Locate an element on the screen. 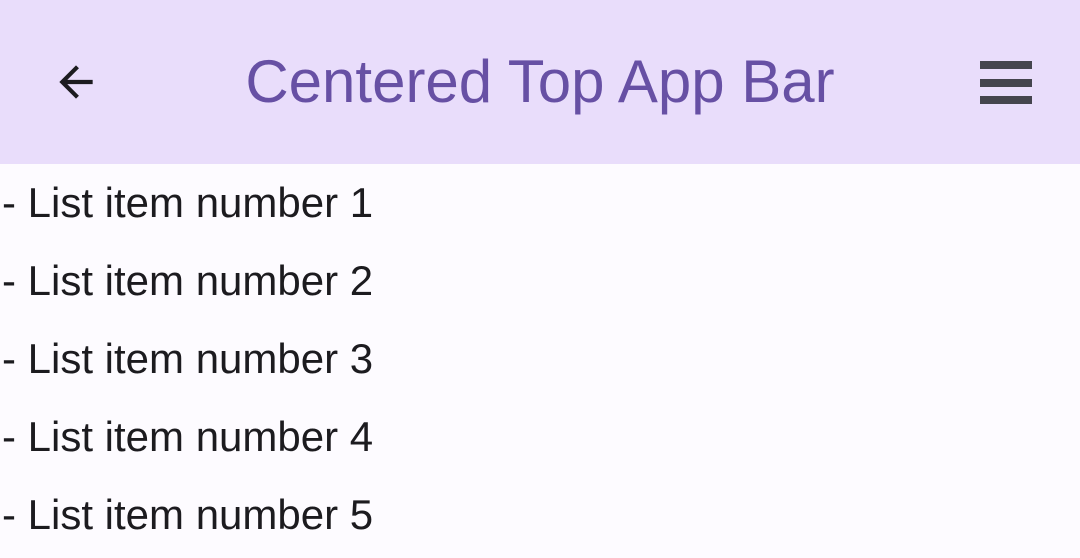 Image resolution: width=1080 pixels, height=558 pixels. arrow-back-icon is located at coordinates (76, 82).